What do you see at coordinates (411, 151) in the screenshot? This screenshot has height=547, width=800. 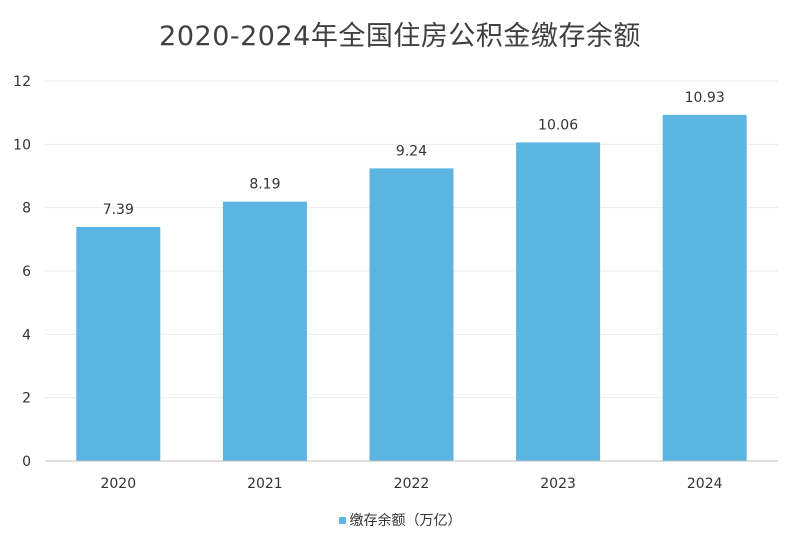 I see `data-label-2022: 9.24` at bounding box center [411, 151].